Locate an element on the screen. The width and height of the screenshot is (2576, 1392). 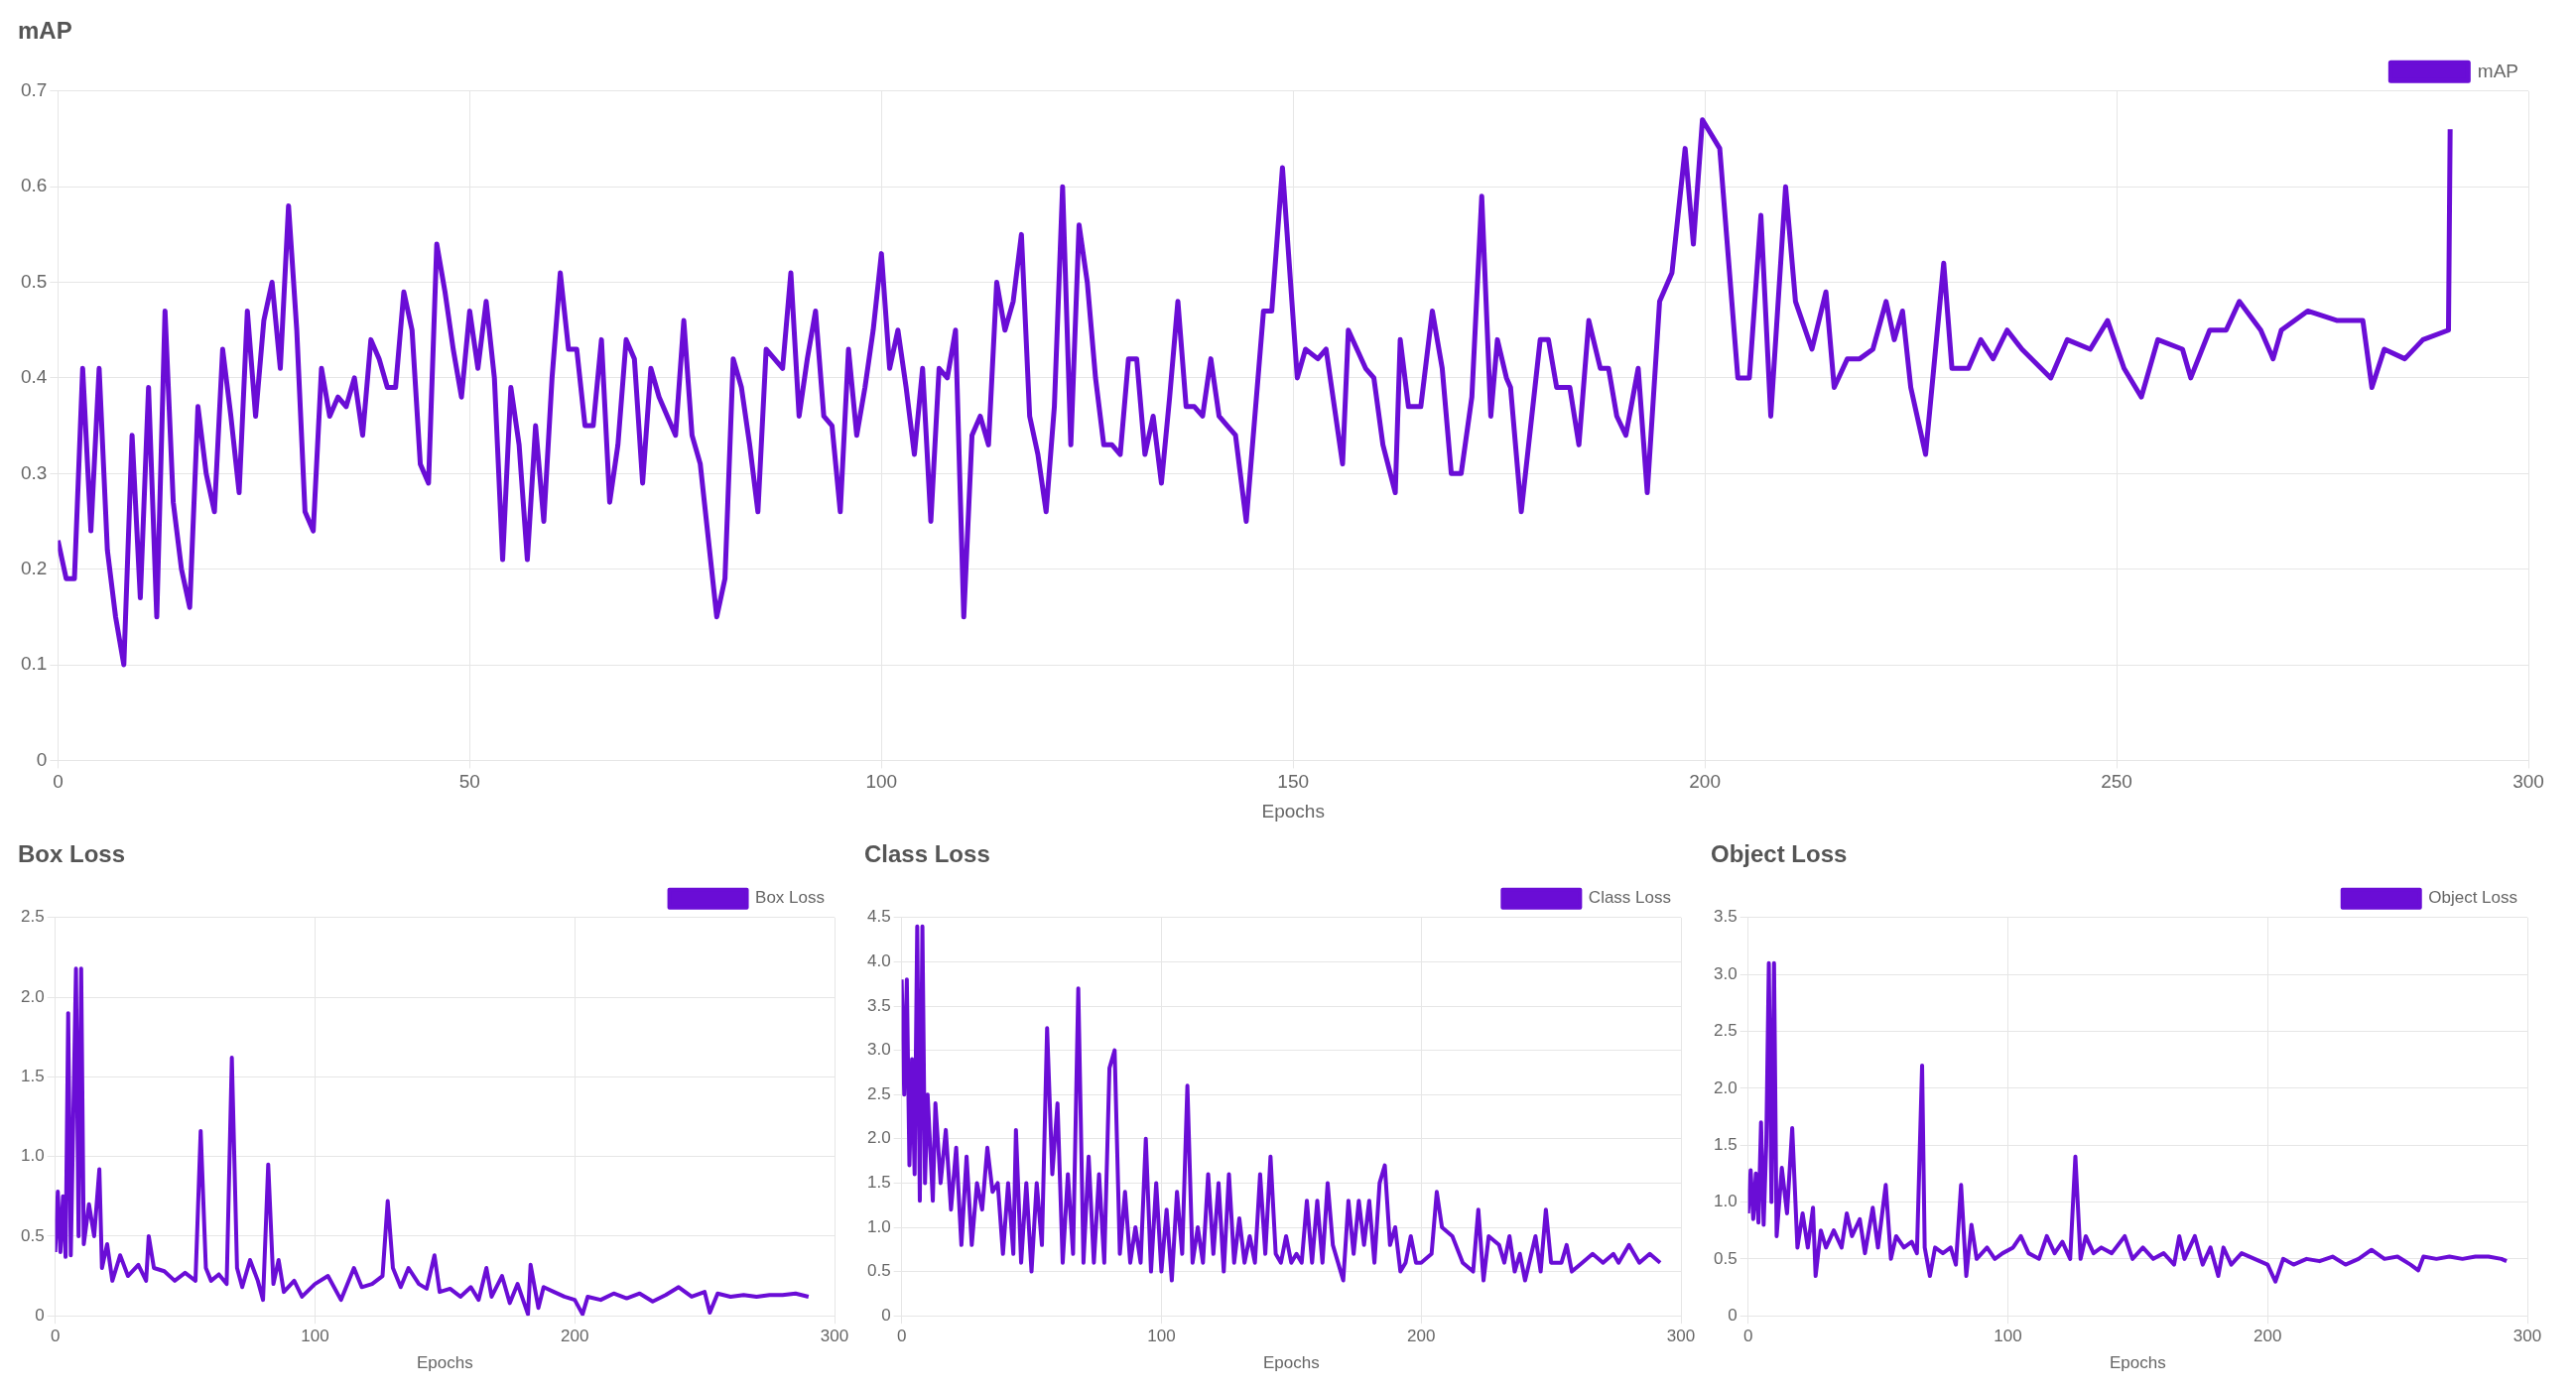
legend-label: Class Loss is located at coordinates (1630, 898).